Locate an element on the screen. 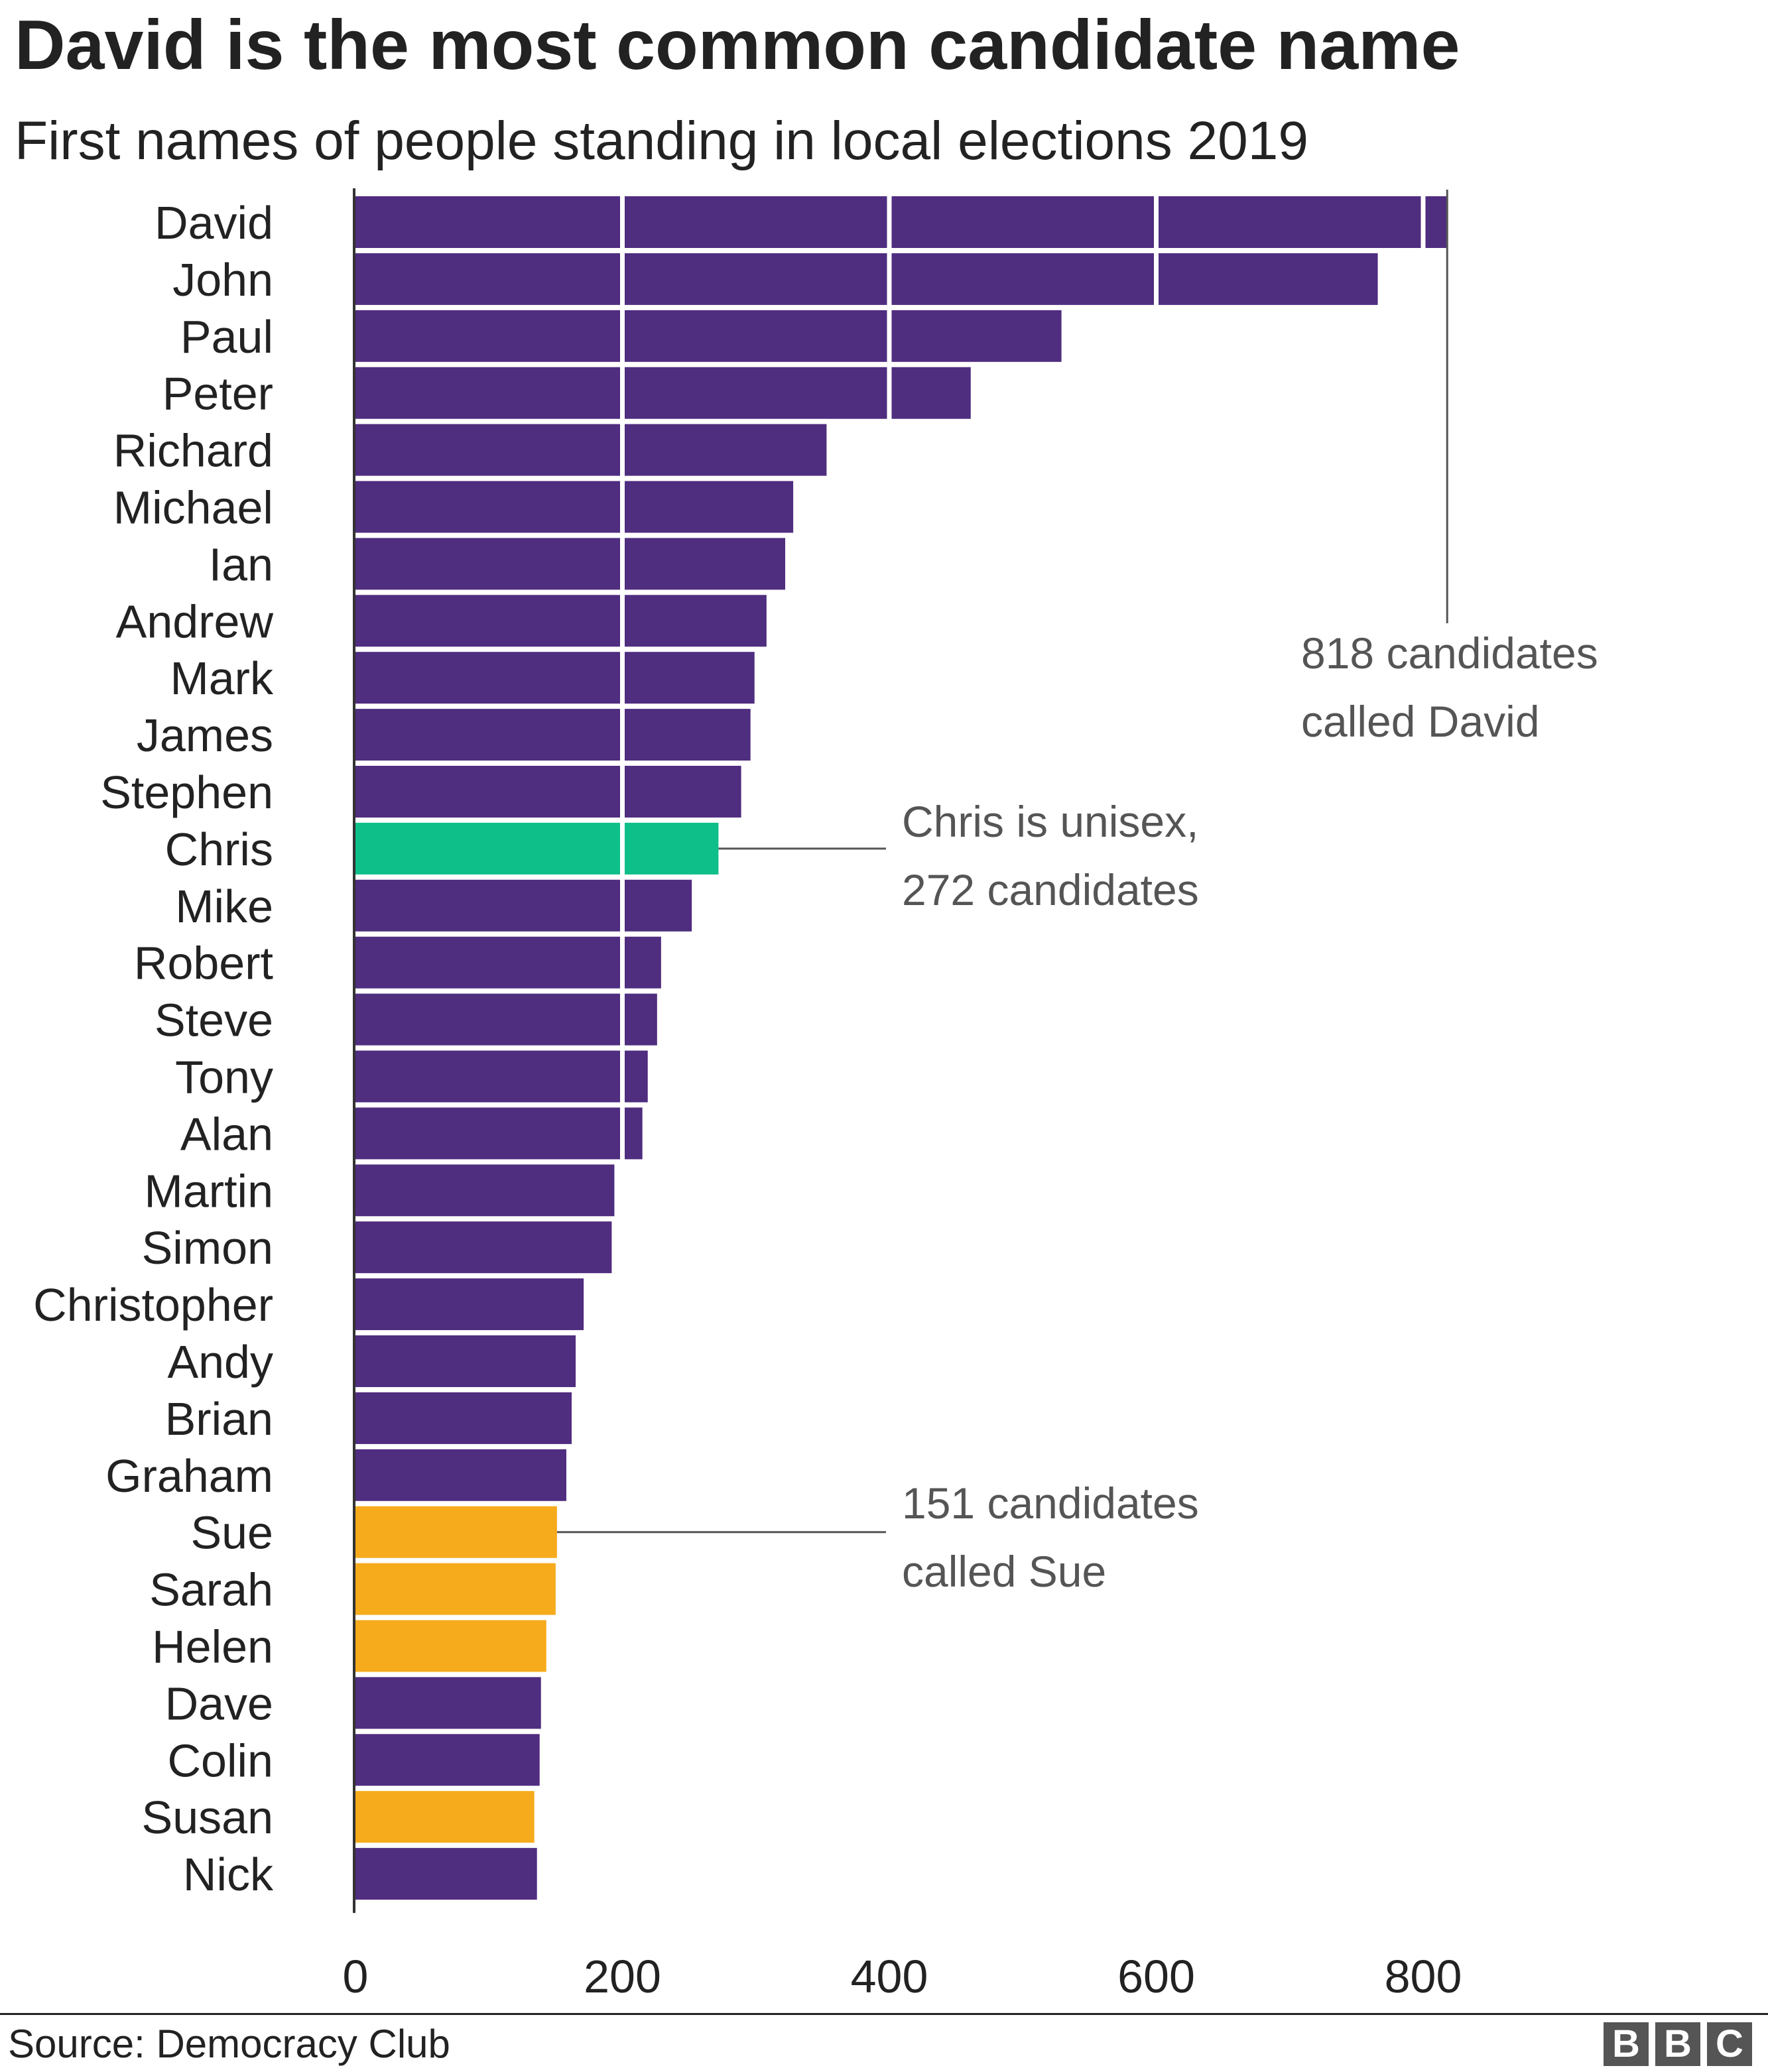 The width and height of the screenshot is (1768, 2072). category-label: Andy is located at coordinates (220, 1362).